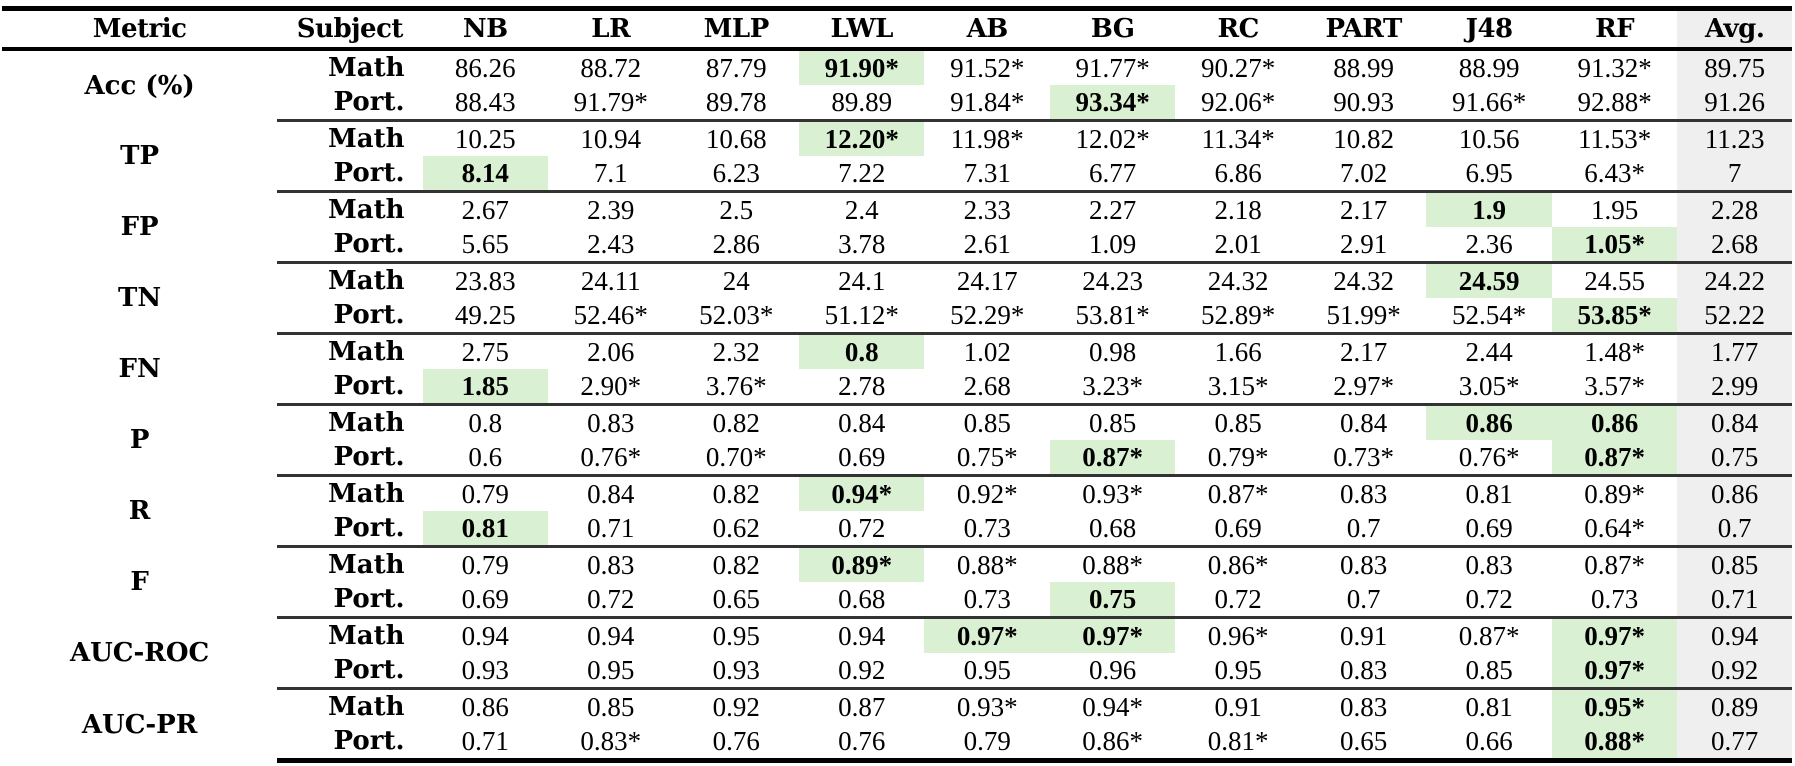 The width and height of the screenshot is (1795, 766). Describe the element at coordinates (987, 707) in the screenshot. I see `value-cell: 0.93*` at that location.